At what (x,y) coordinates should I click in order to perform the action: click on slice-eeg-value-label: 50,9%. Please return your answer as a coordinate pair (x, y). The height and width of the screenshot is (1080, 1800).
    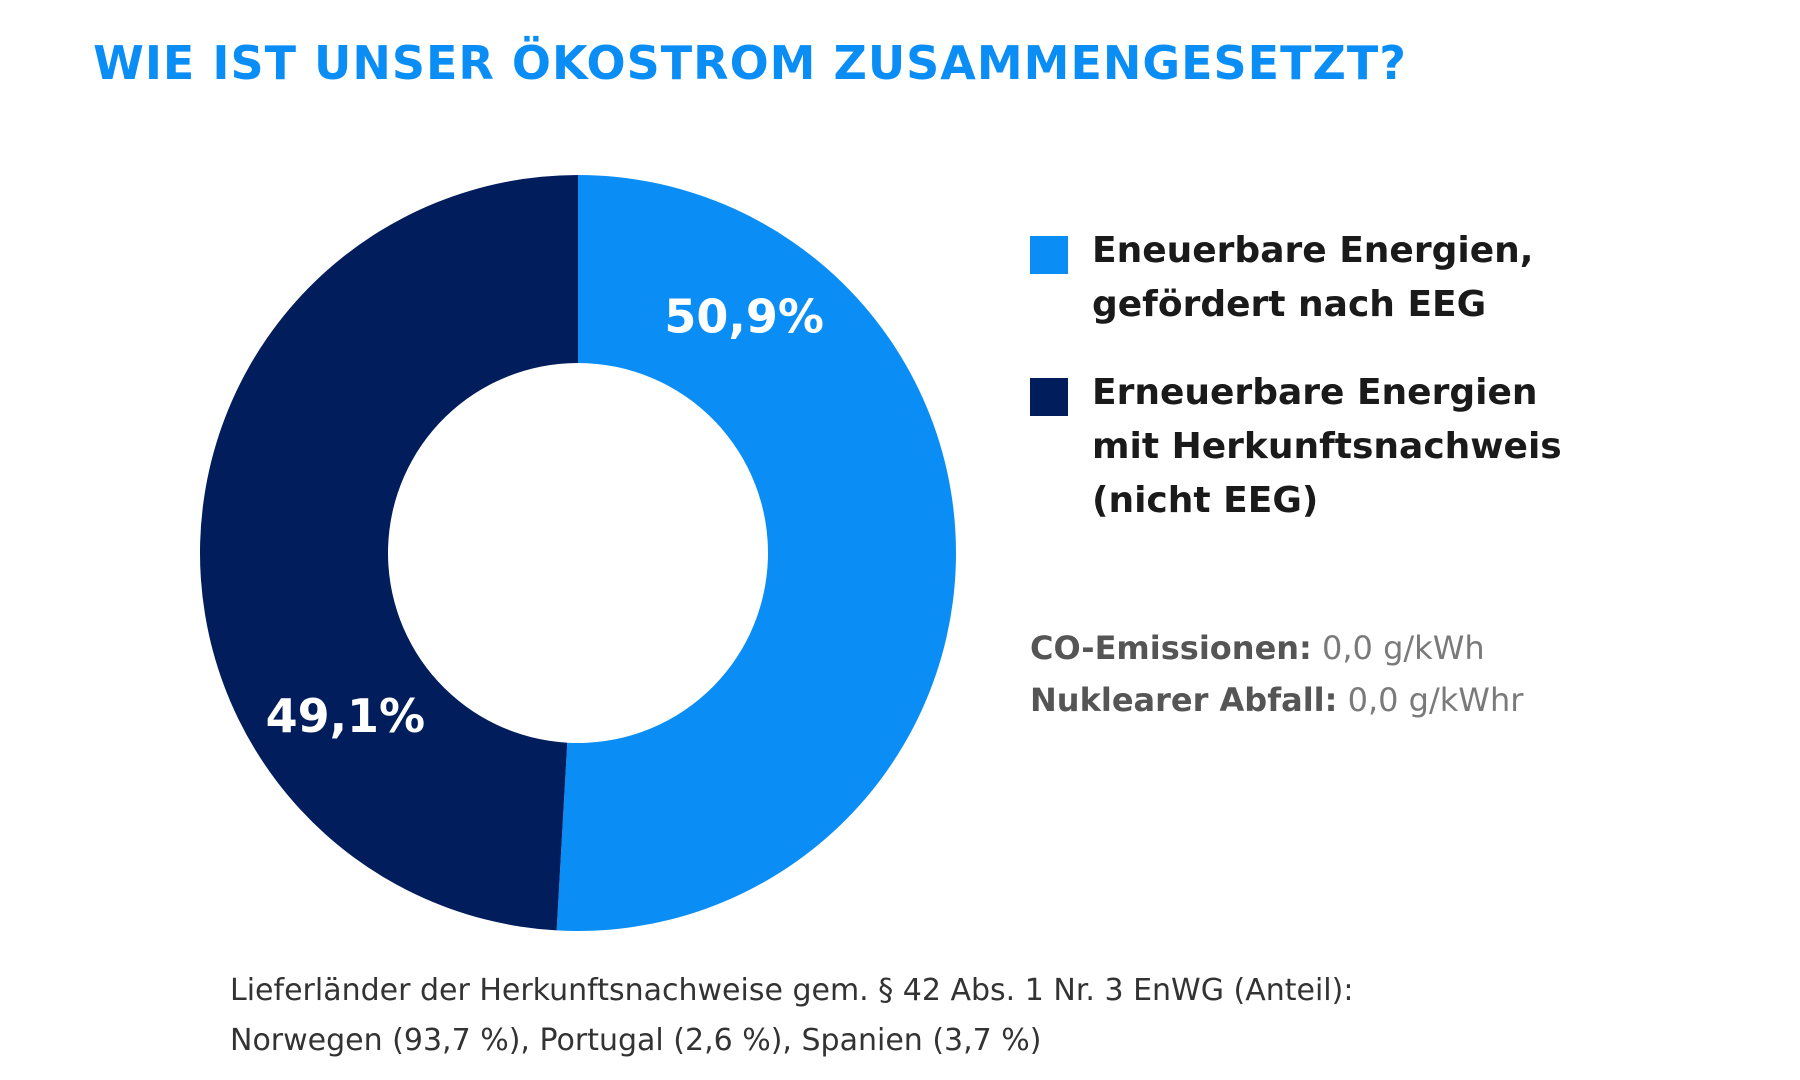
    Looking at the image, I should click on (744, 317).